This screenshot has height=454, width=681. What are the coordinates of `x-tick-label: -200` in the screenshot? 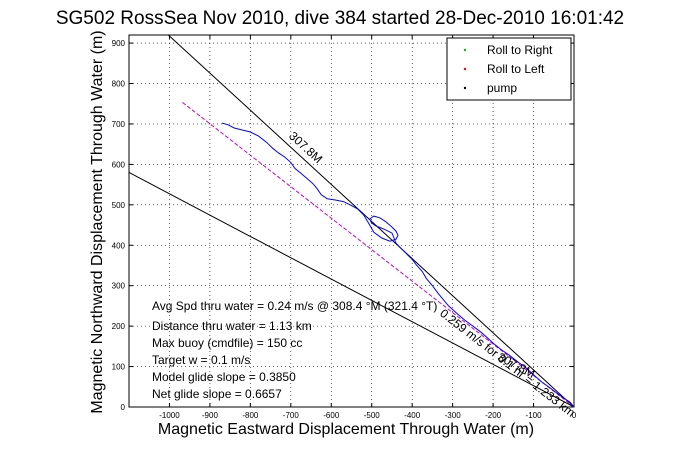 It's located at (493, 415).